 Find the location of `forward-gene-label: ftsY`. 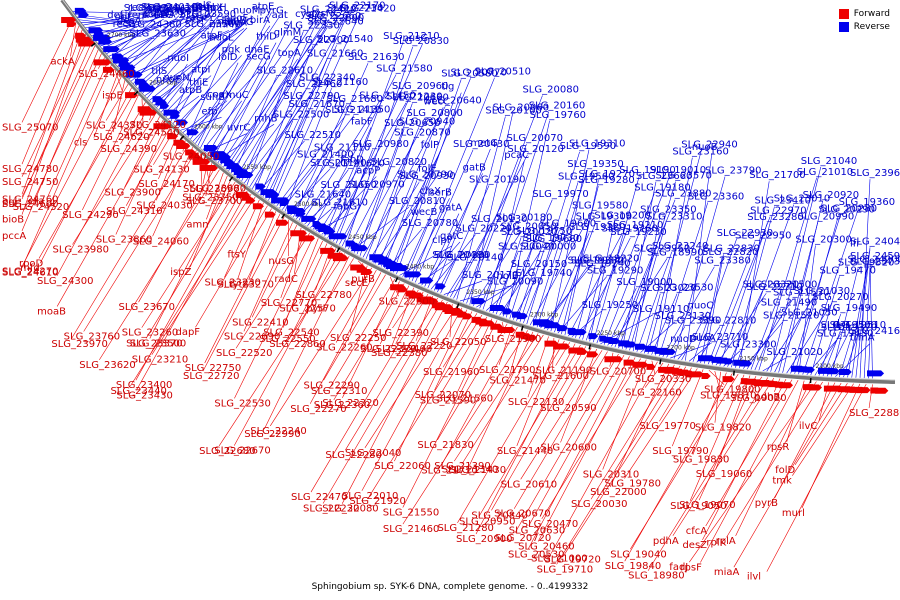

forward-gene-label: ftsY is located at coordinates (236, 254).